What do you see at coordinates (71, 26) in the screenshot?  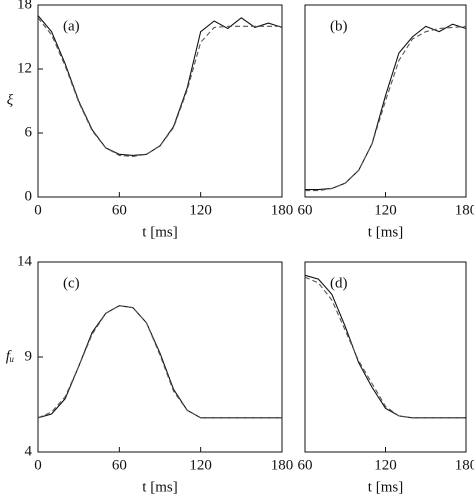 I see `panel-label: (a)` at bounding box center [71, 26].